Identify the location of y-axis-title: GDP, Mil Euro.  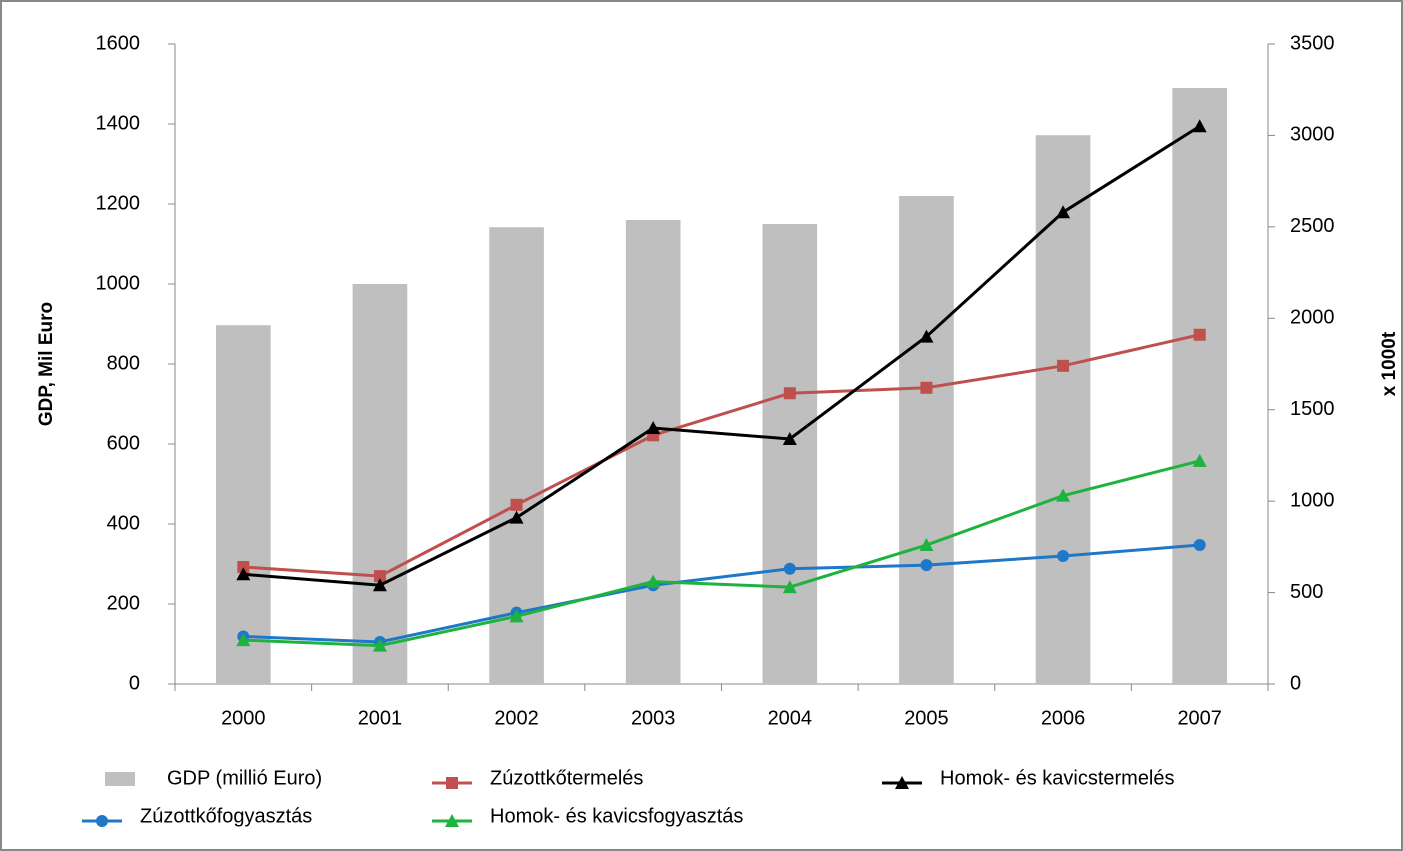
(46, 364).